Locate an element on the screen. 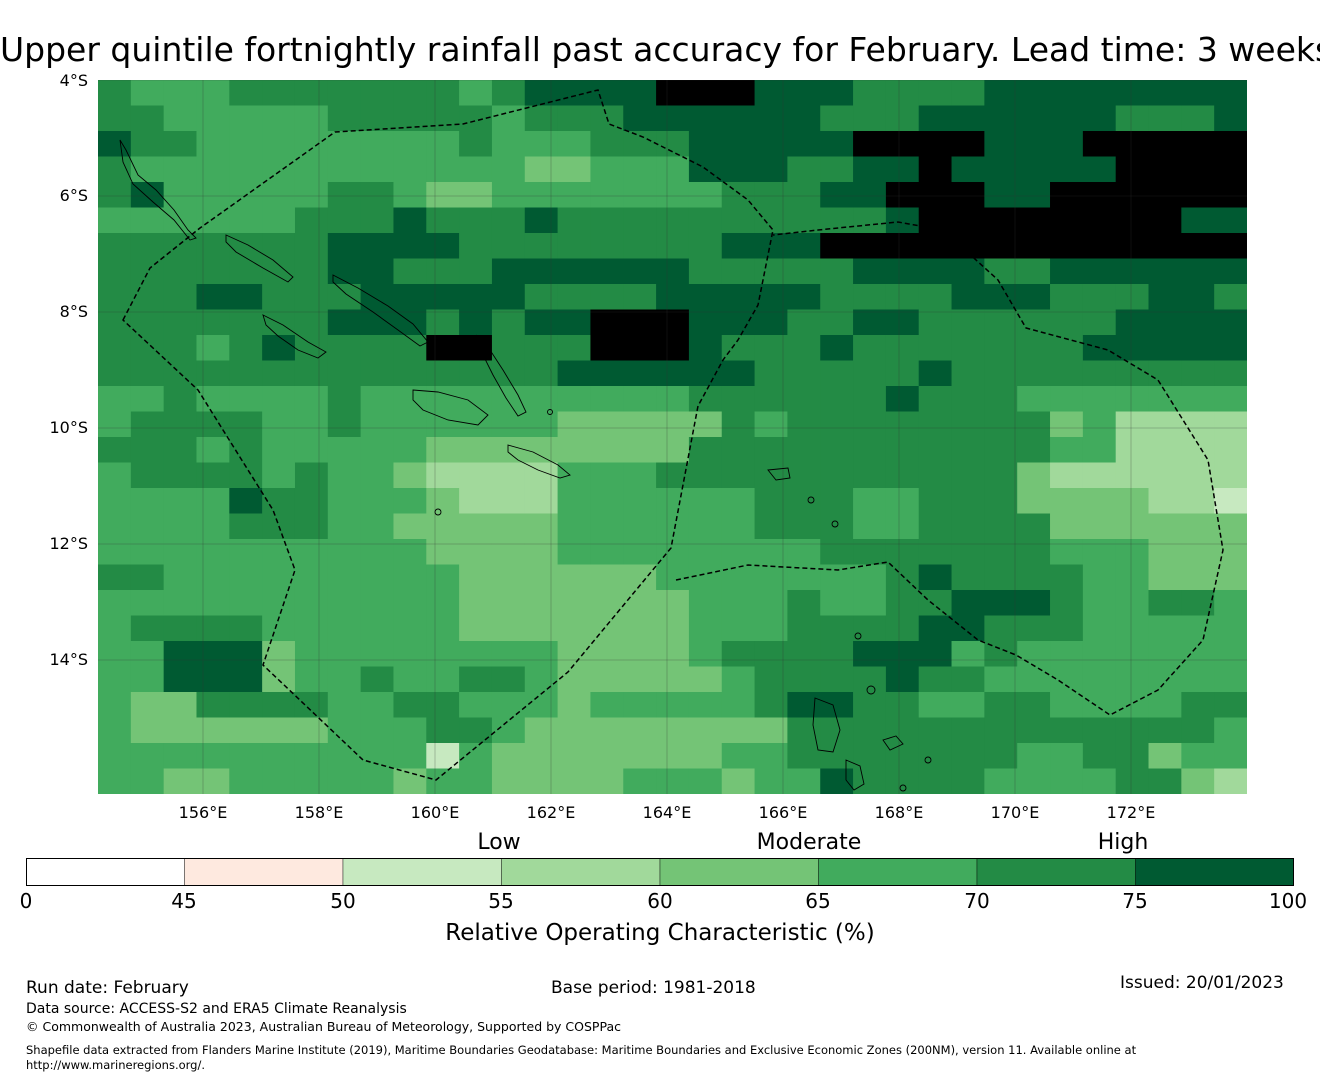 This screenshot has height=1080, width=1320. new-georgia-outline is located at coordinates (294, 336).